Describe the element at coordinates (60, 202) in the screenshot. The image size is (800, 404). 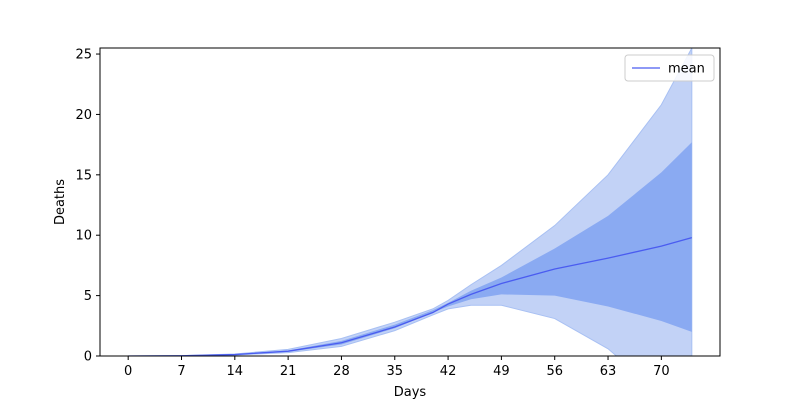
I see `y-axis-label: Deaths` at that location.